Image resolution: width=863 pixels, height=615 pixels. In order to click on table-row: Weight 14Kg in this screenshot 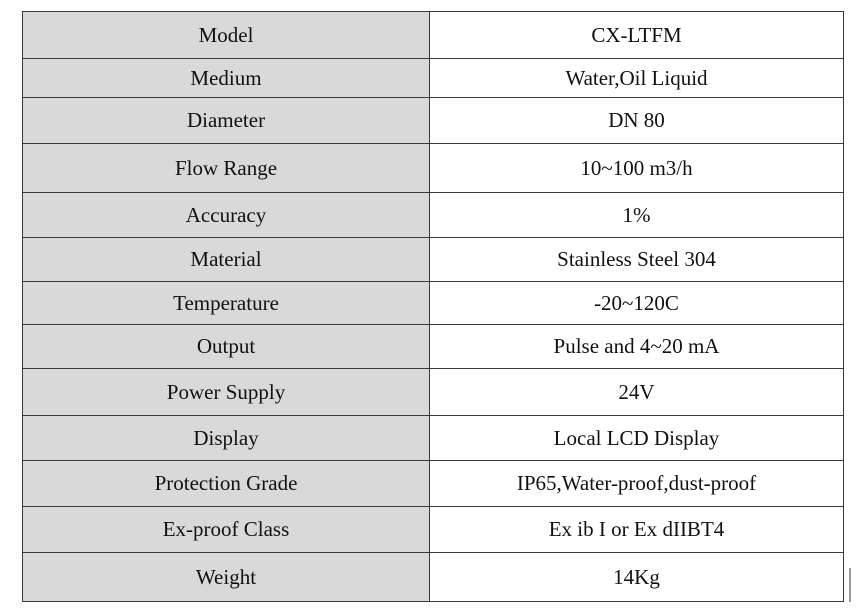, I will do `click(433, 577)`.